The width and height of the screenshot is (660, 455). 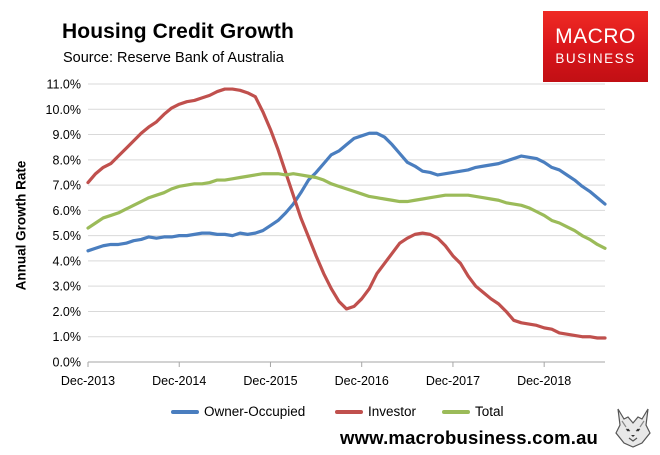 What do you see at coordinates (63, 110) in the screenshot?
I see `y-tick-label: 10.0%` at bounding box center [63, 110].